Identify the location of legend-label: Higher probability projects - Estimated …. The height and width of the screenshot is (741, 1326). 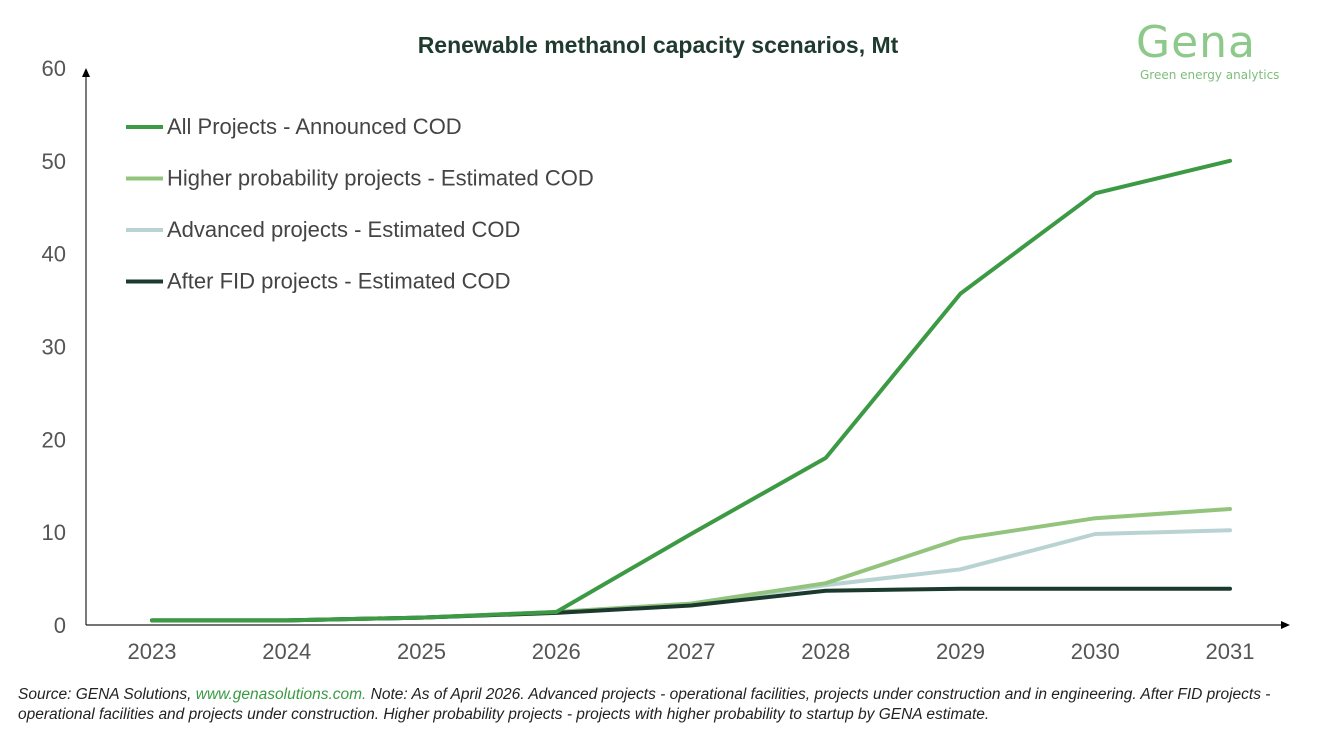
(380, 178).